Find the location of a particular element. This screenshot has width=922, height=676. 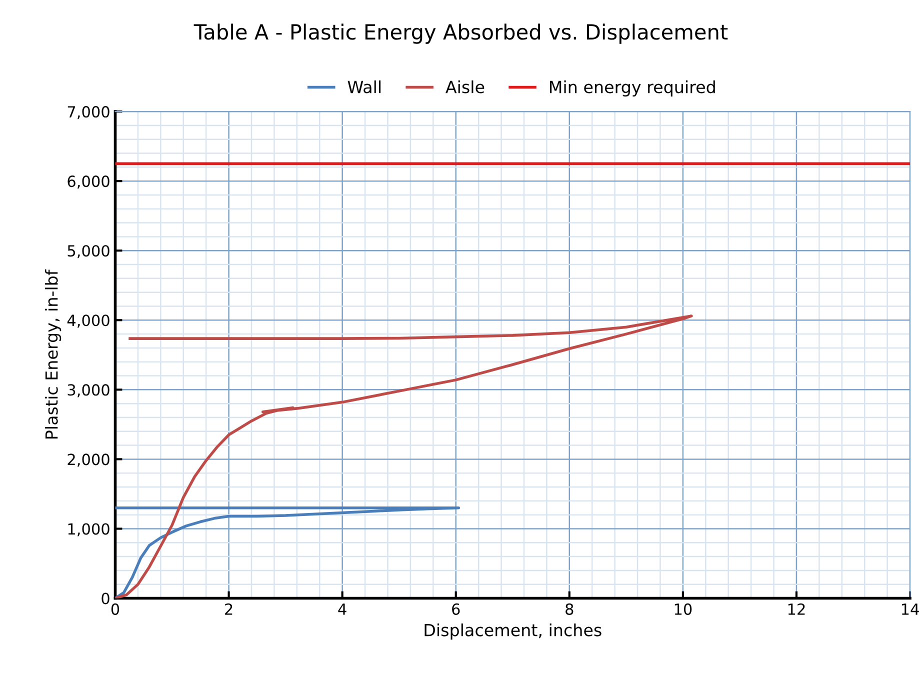

y-tick-label: 2,000 is located at coordinates (89, 460).